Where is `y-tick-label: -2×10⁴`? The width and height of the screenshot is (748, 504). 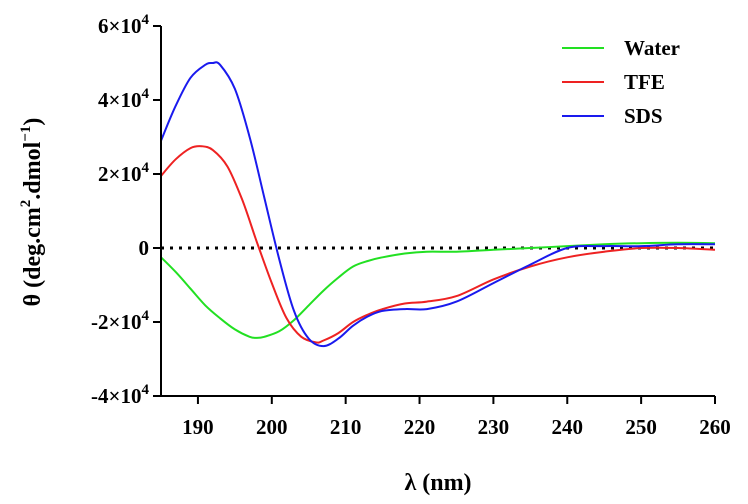
y-tick-label: -2×10⁴ is located at coordinates (120, 321).